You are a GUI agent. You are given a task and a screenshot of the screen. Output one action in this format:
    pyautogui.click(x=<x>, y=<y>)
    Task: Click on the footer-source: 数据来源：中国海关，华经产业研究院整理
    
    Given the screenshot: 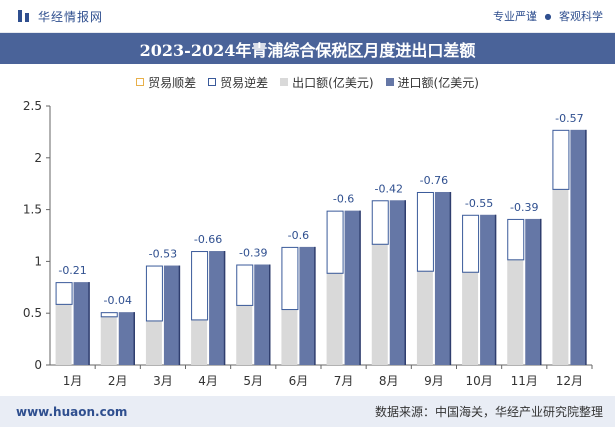 What is the action you would take?
    pyautogui.click(x=488, y=412)
    